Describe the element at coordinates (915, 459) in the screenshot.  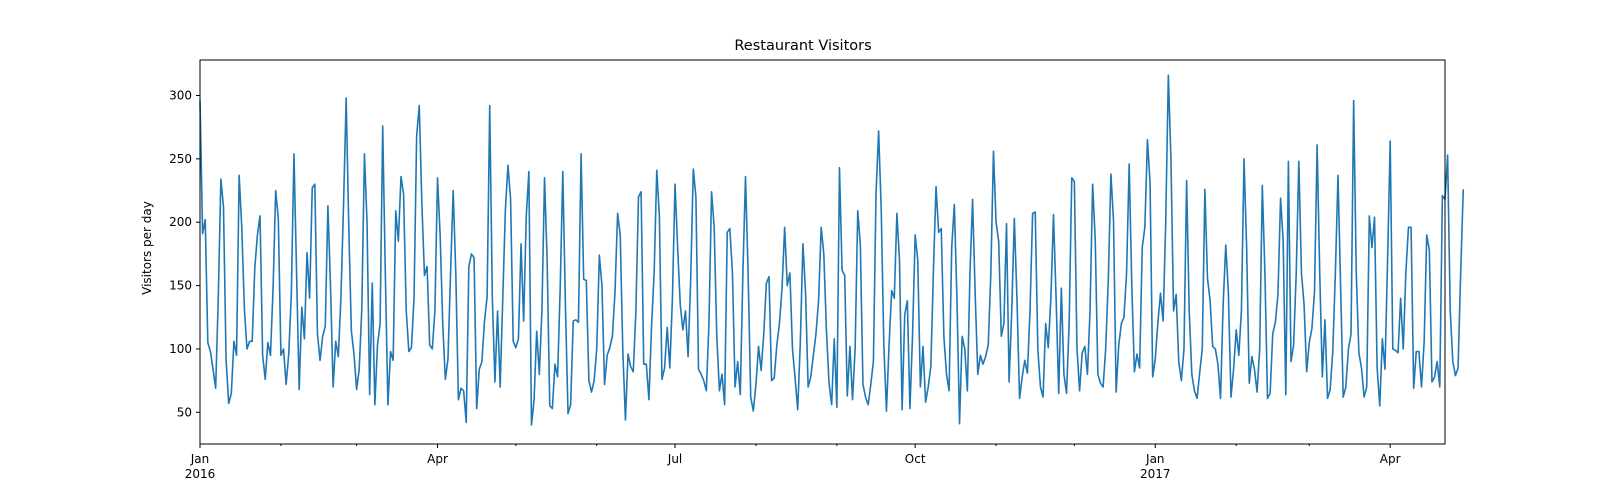
I see `x-tick-label: Oct` at that location.